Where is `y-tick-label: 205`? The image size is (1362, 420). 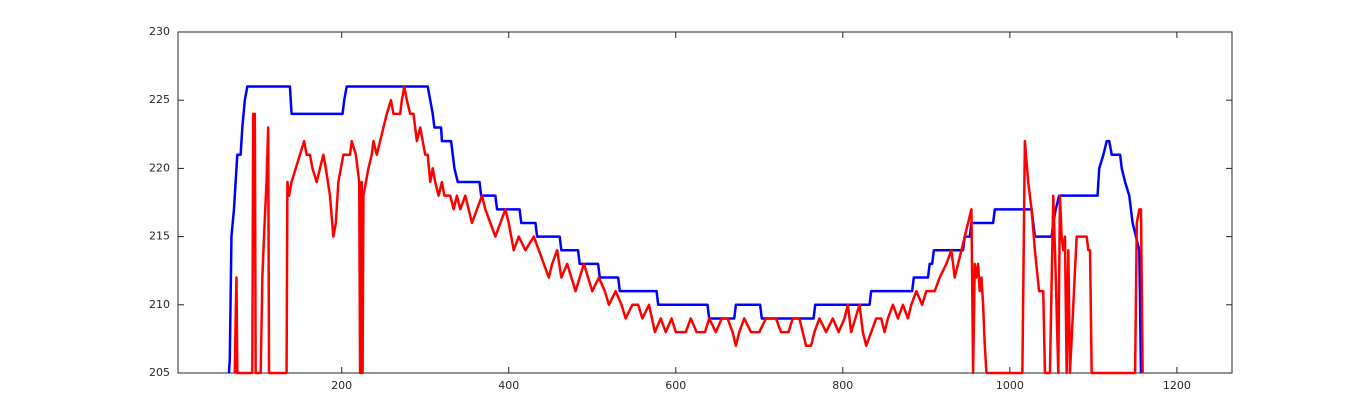
y-tick-label: 205 is located at coordinates (159, 372).